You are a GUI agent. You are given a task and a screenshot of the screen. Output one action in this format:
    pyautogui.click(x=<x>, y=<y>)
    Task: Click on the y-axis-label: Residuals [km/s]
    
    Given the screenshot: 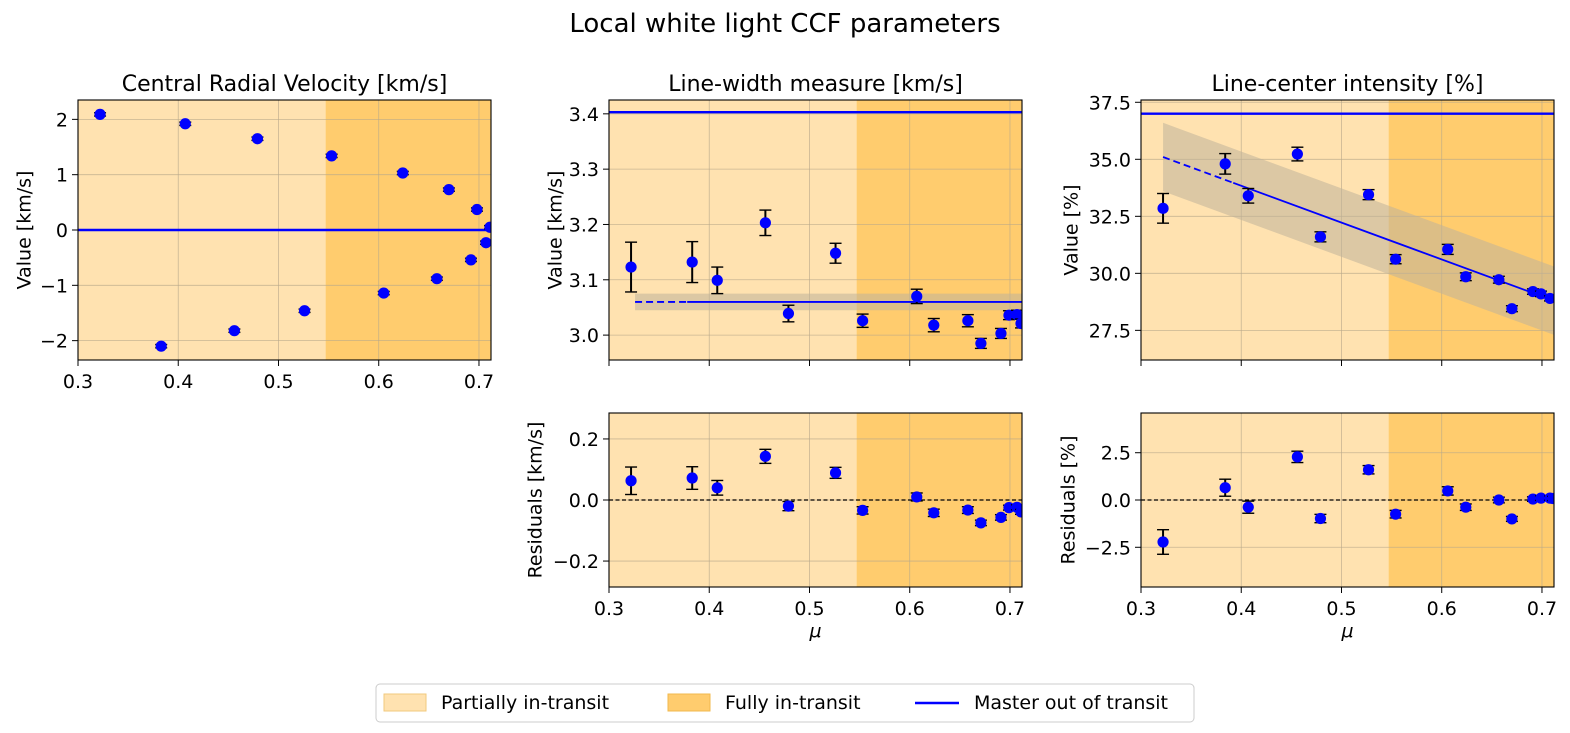 What is the action you would take?
    pyautogui.click(x=536, y=500)
    